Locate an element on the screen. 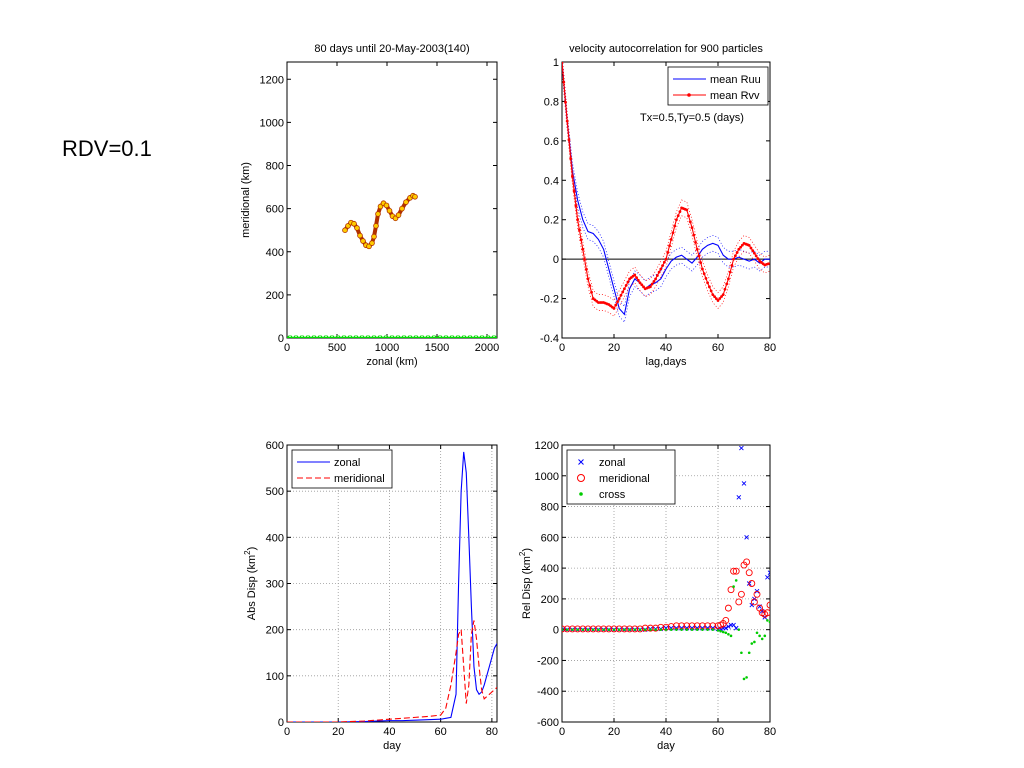 This screenshot has height=768, width=1024. y-tick-label: 600 is located at coordinates (275, 446).